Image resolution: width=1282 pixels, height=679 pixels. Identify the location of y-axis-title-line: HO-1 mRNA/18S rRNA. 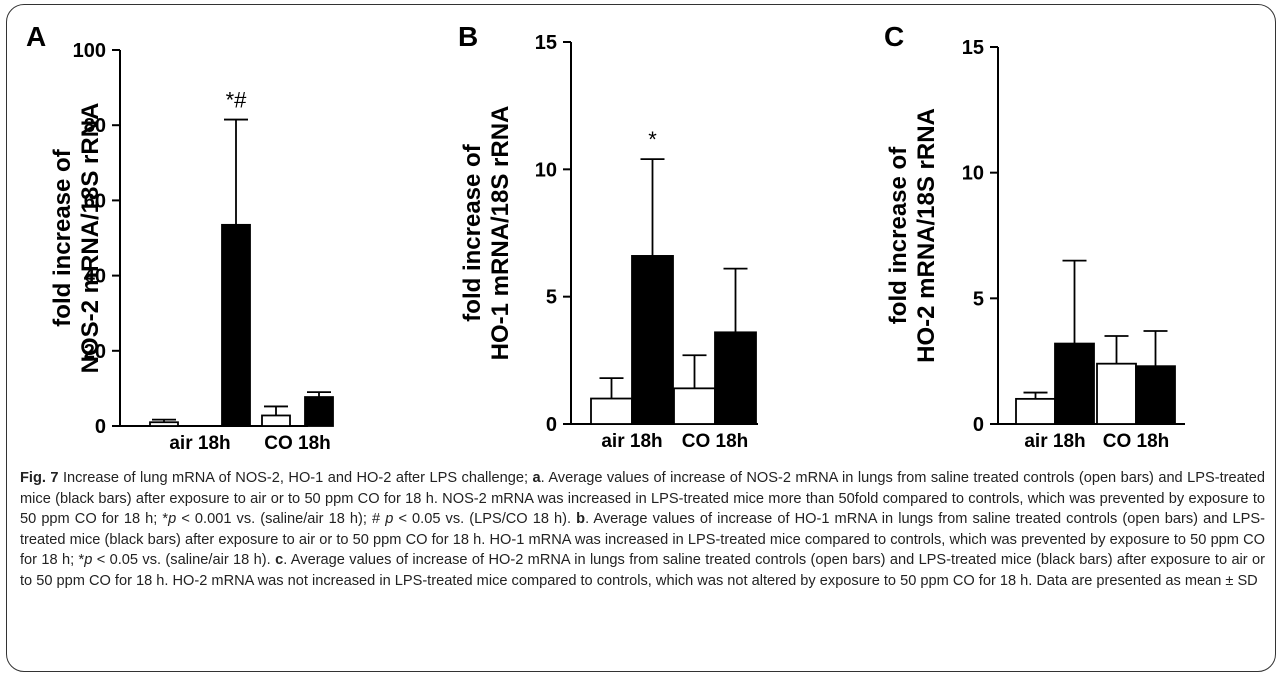
(500, 233).